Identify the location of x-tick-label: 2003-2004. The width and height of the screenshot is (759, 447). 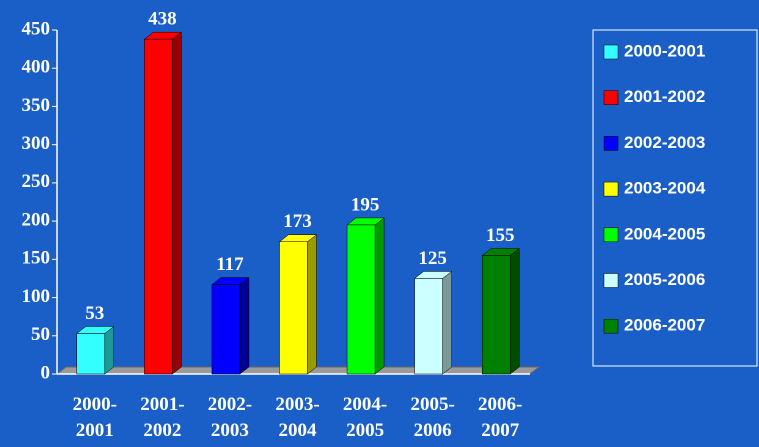
(297, 417).